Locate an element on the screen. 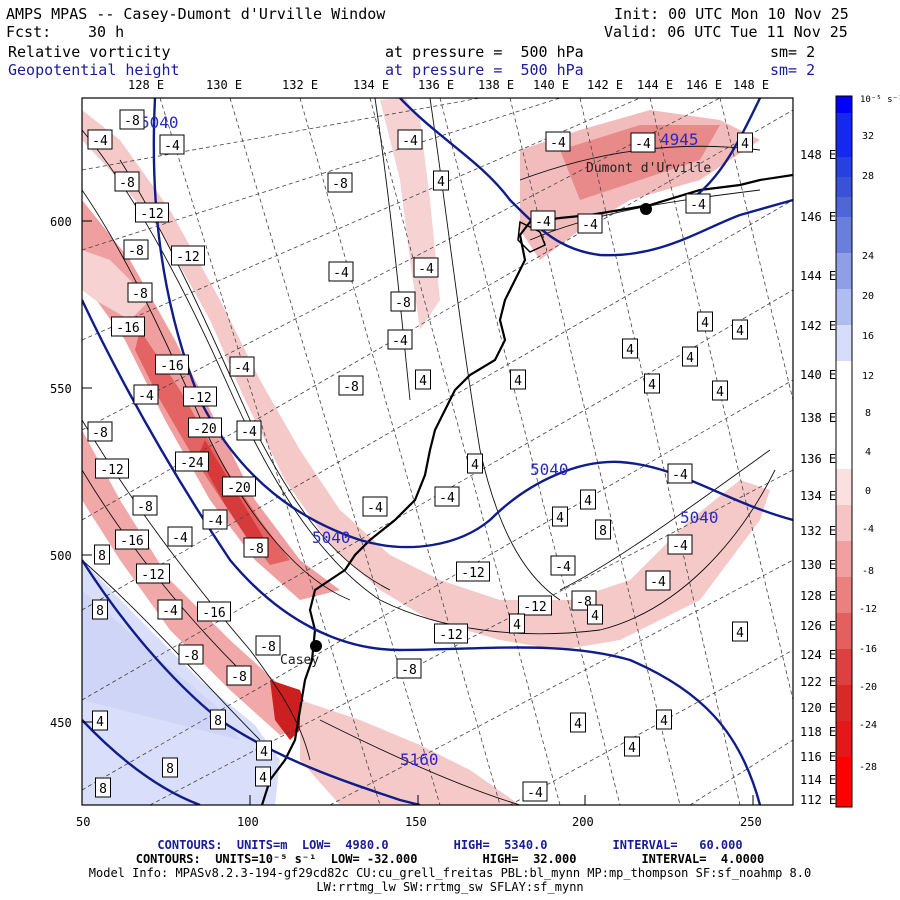 Image resolution: width=900 pixels, height=900 pixels. right-lon-label: 124 E is located at coordinates (818, 655).